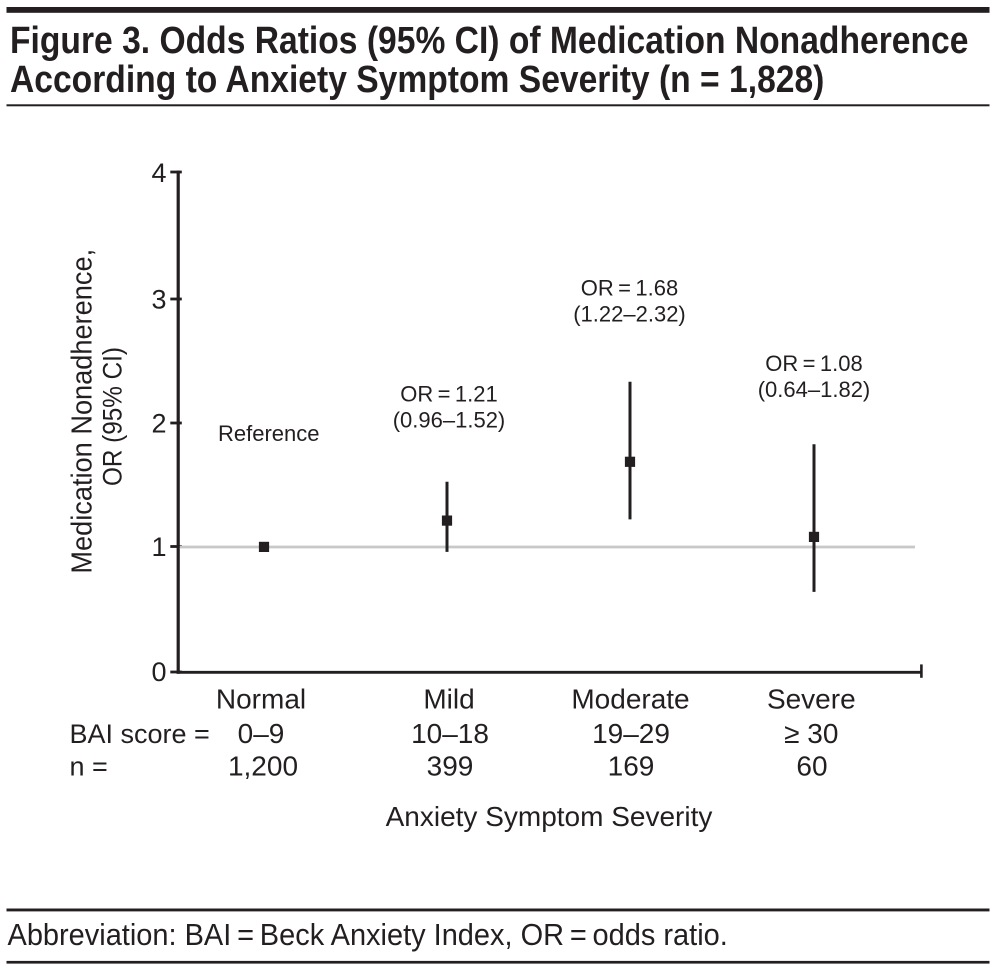  What do you see at coordinates (450, 733) in the screenshot?
I see `svg-text: 10–18` at bounding box center [450, 733].